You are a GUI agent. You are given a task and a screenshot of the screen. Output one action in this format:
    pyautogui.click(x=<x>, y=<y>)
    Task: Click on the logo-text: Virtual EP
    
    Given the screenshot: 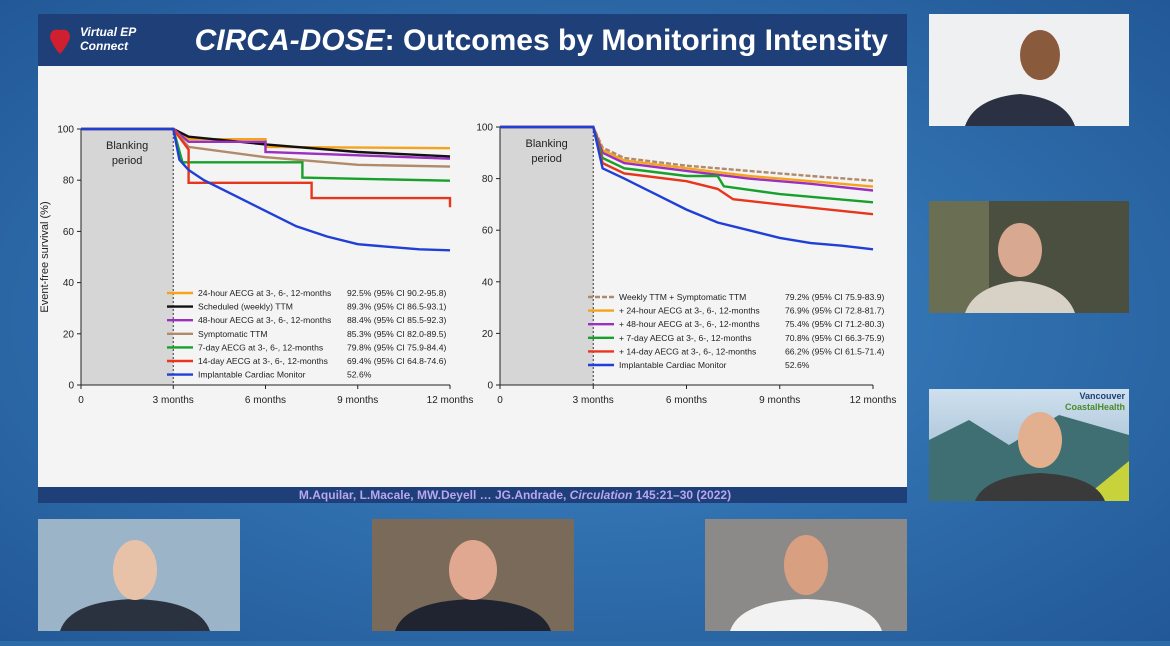 What is the action you would take?
    pyautogui.click(x=108, y=32)
    